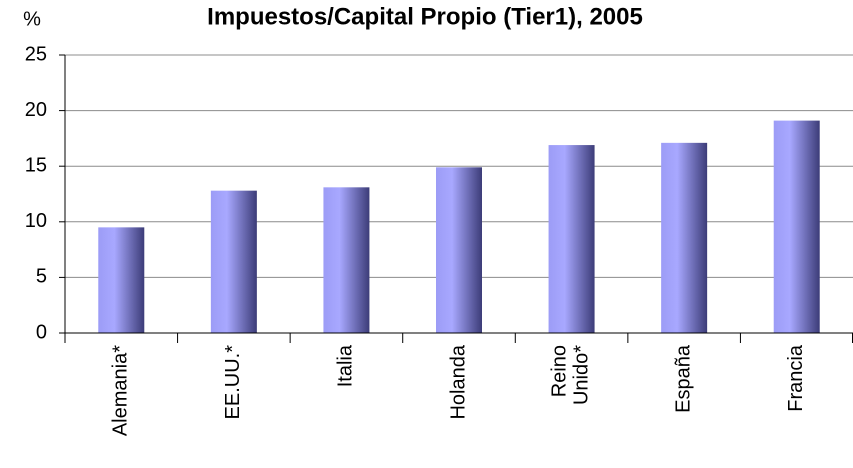  Describe the element at coordinates (458, 381) in the screenshot. I see `x-tick-label: Holanda` at that location.